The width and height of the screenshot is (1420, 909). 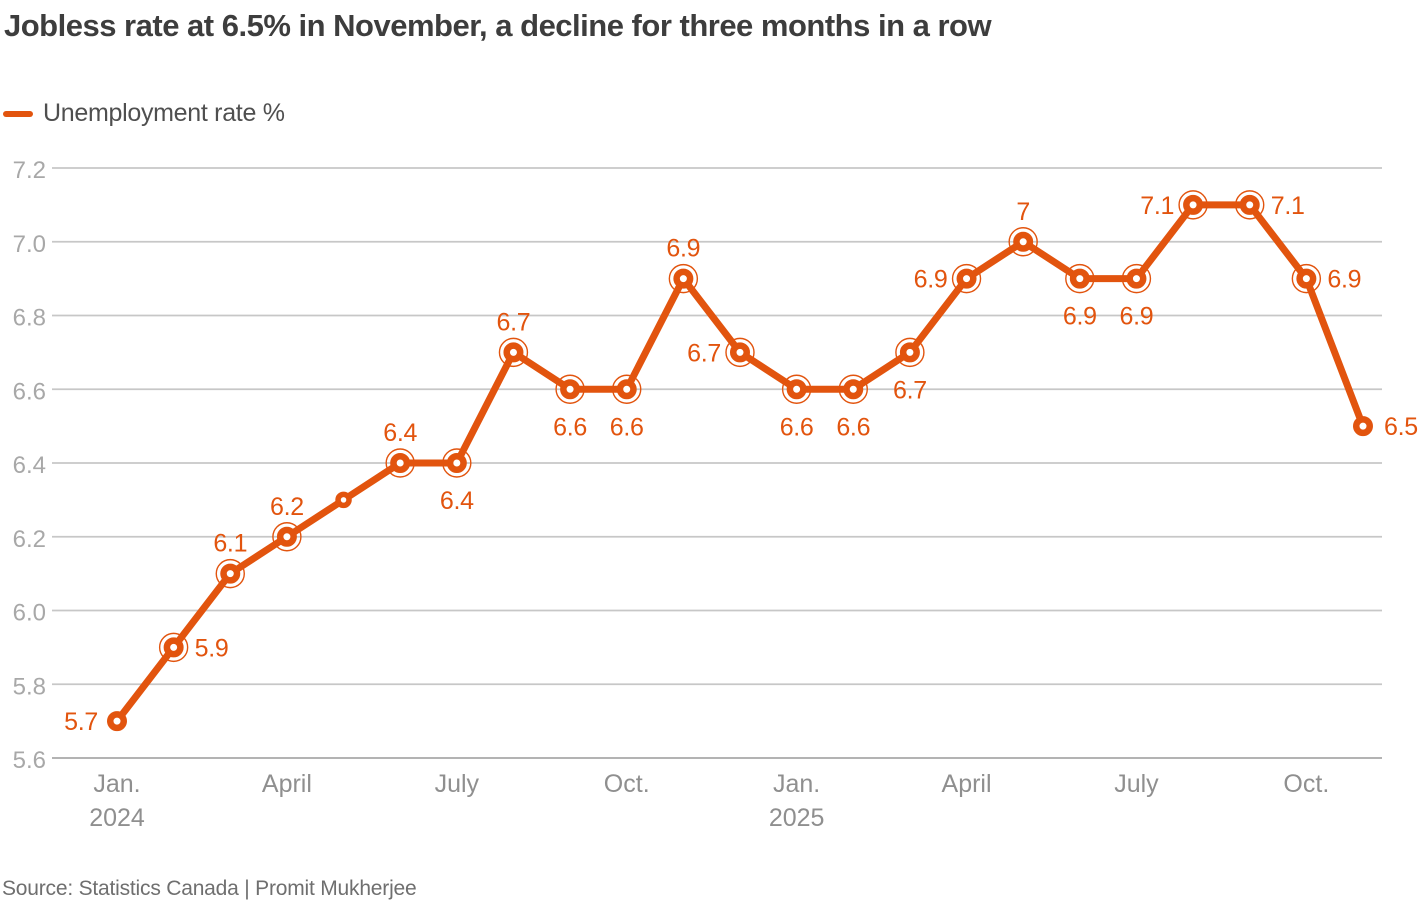 I want to click on y-axis-tick-label: 6.8, so click(x=29, y=318).